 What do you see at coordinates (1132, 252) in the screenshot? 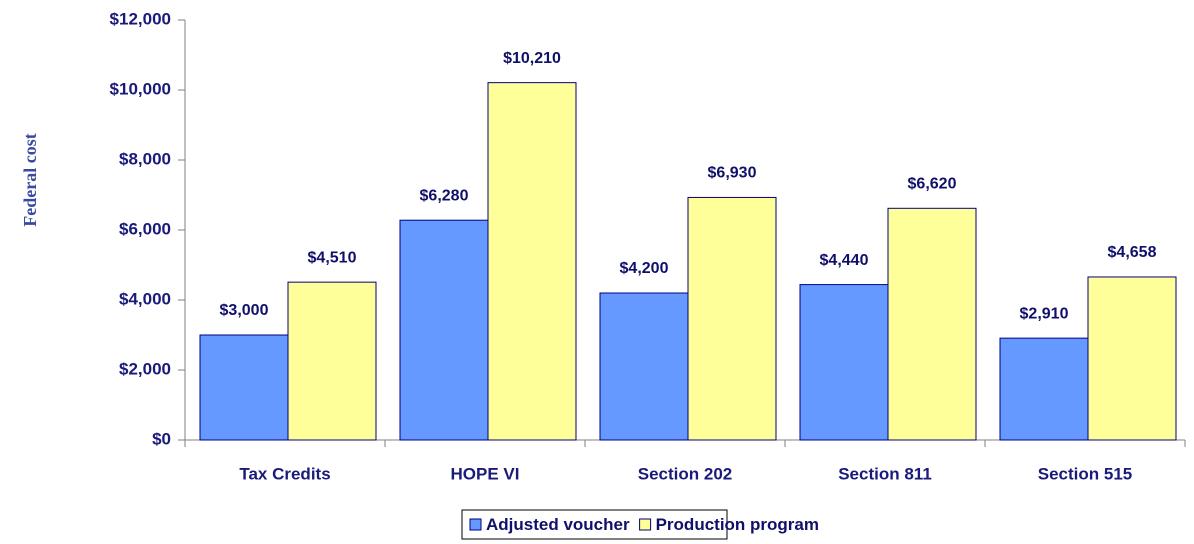
I see `value-label: $4,658` at bounding box center [1132, 252].